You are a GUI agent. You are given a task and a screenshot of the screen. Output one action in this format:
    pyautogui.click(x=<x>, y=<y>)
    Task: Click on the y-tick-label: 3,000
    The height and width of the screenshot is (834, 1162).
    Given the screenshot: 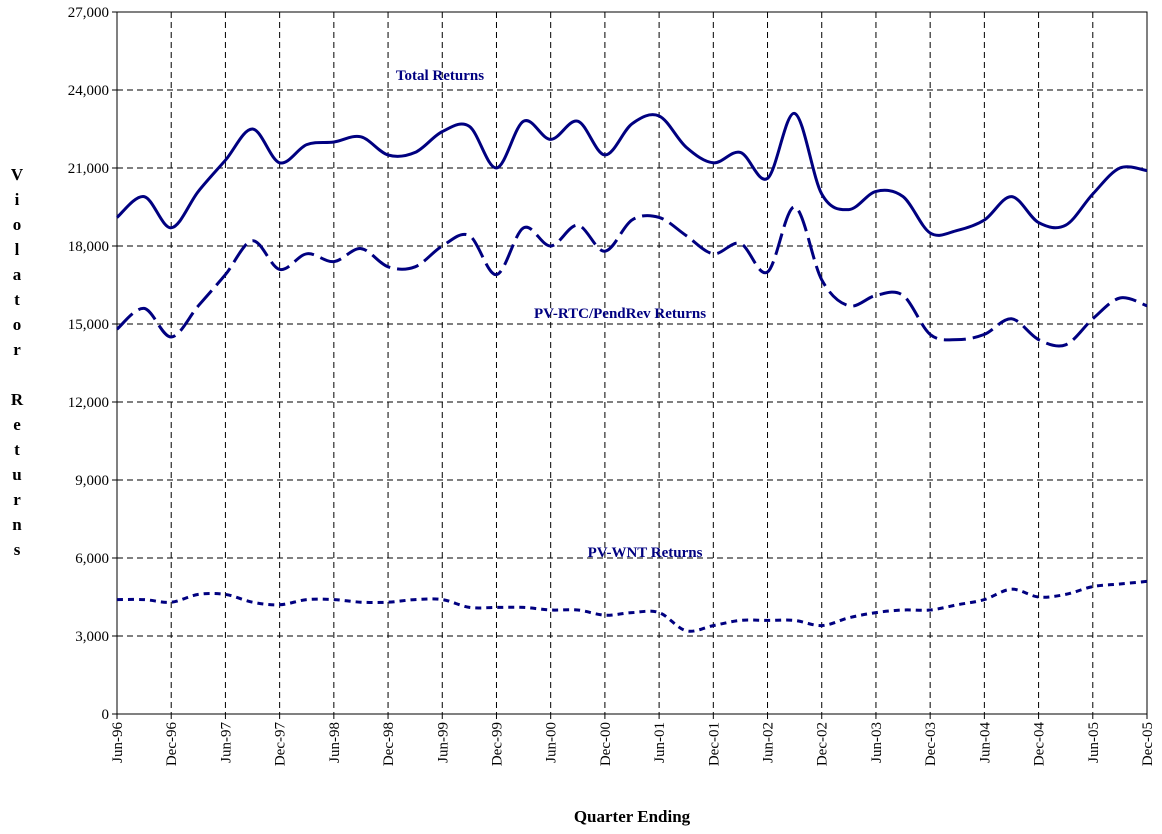 What is the action you would take?
    pyautogui.click(x=92, y=637)
    